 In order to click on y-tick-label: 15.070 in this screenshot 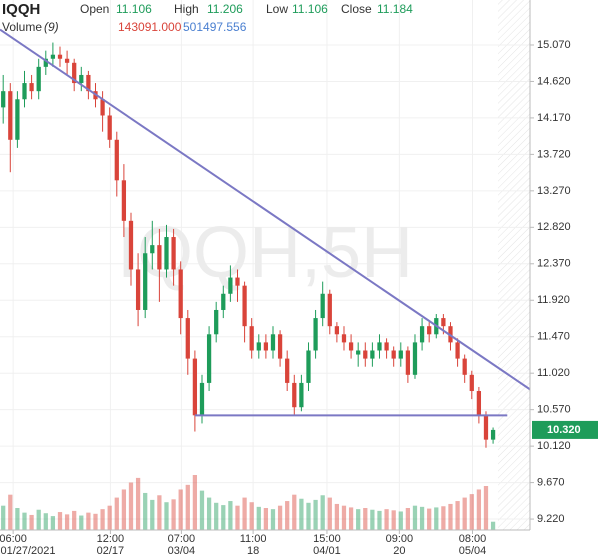, I will do `click(554, 45)`.